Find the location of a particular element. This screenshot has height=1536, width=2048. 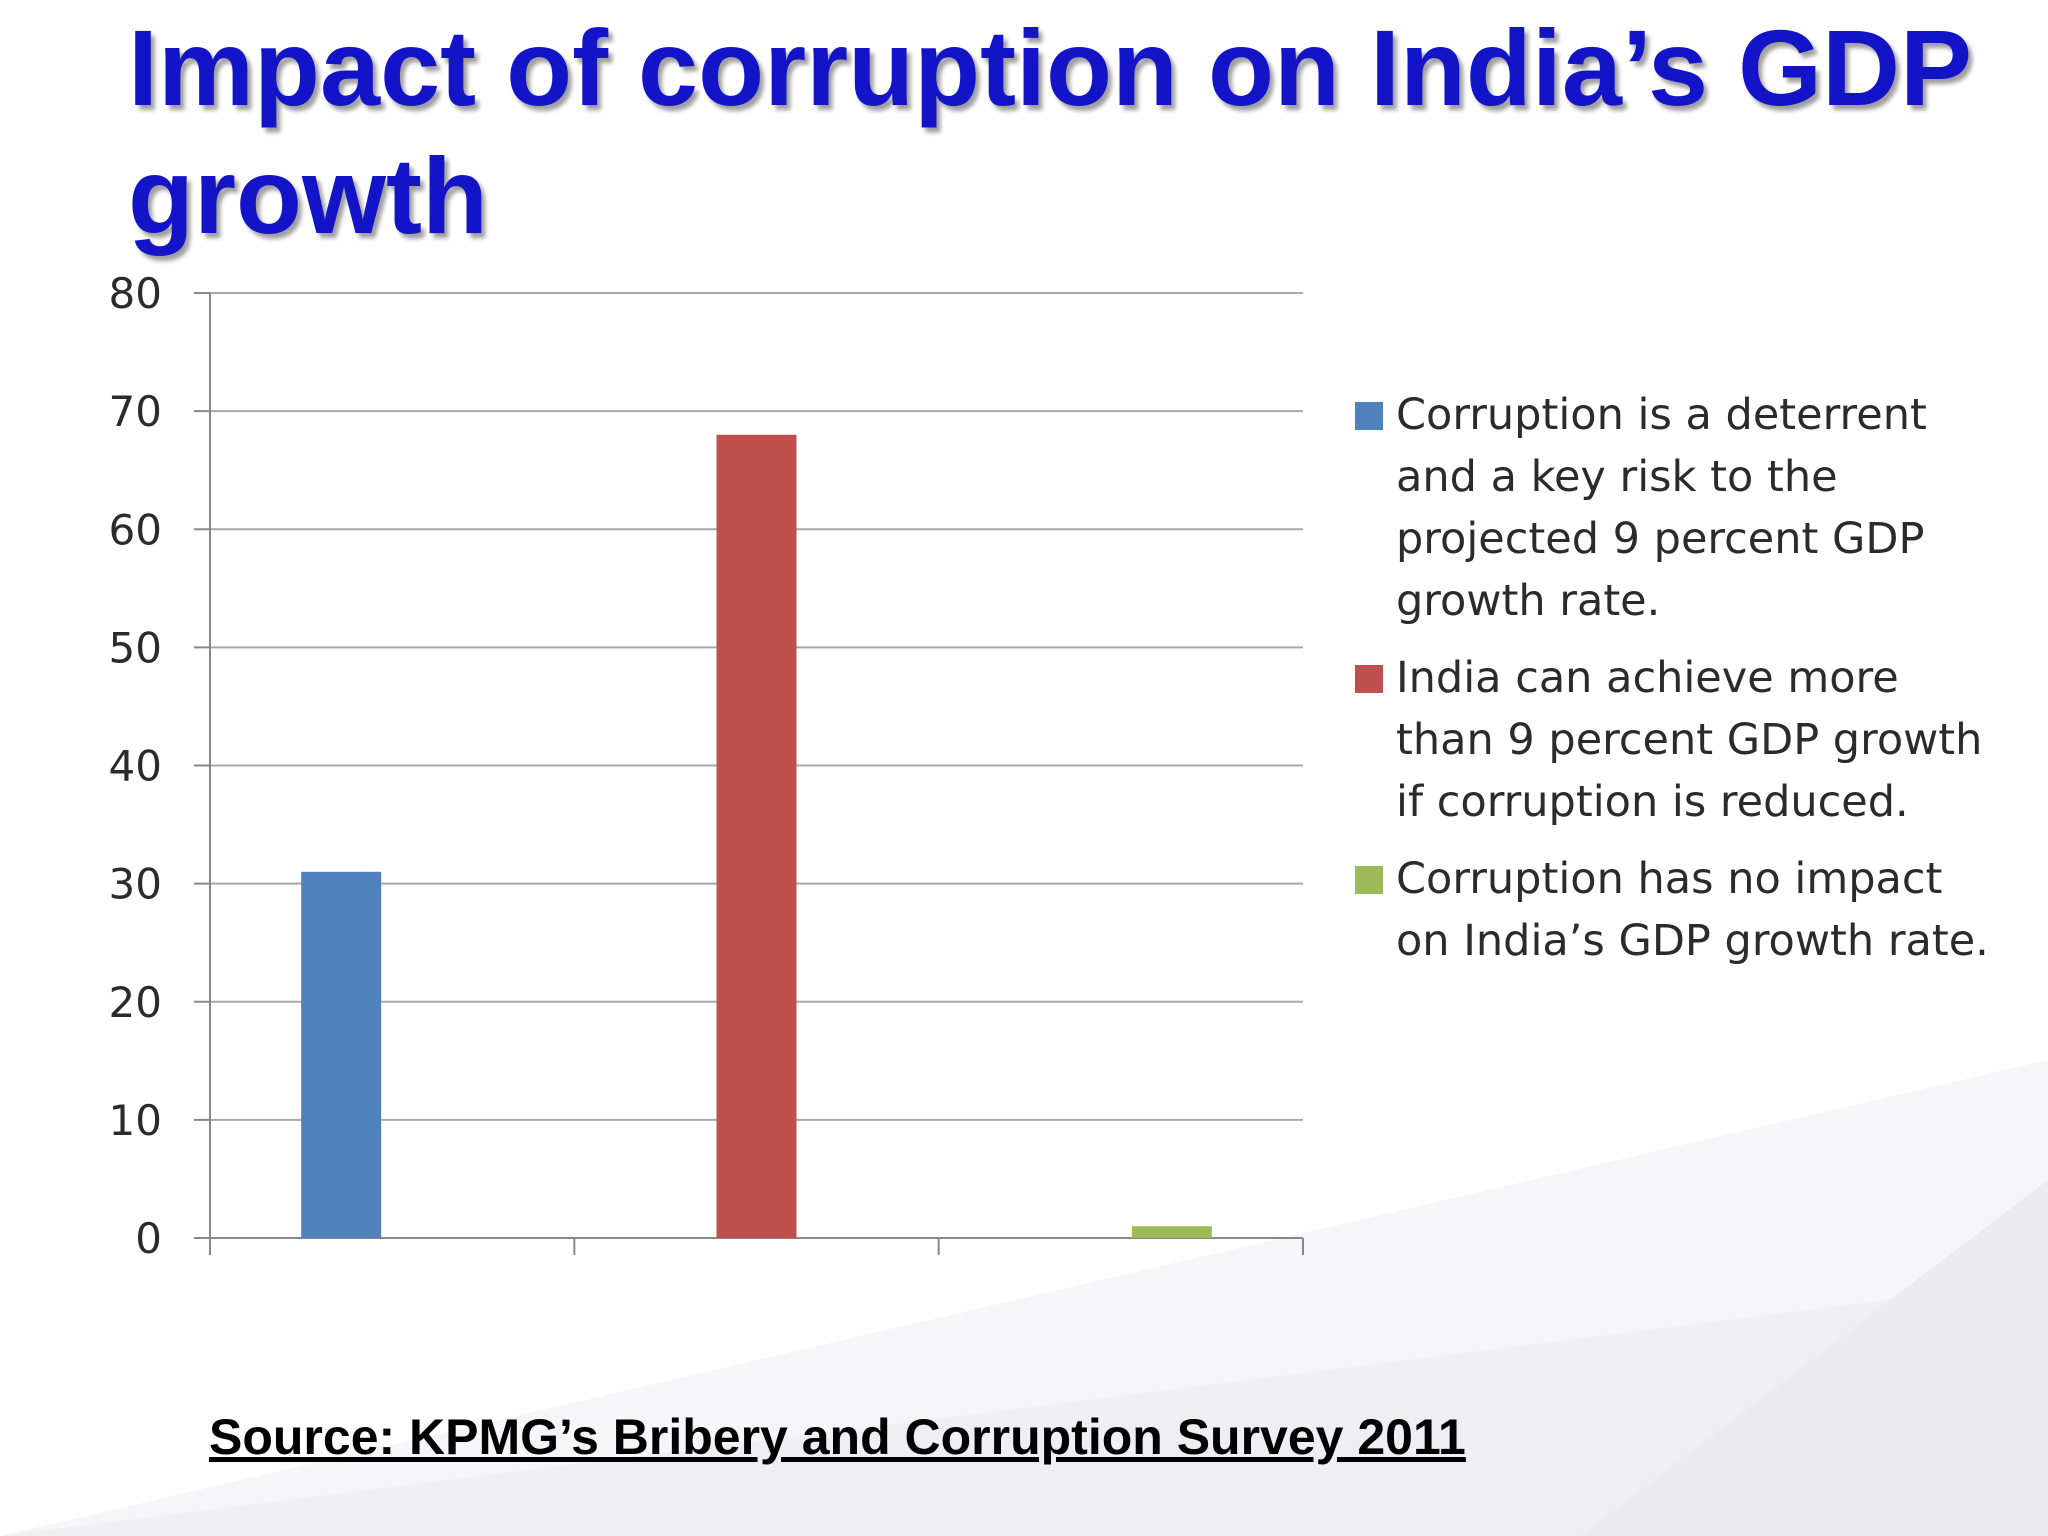

y-tick-label: 70 is located at coordinates (135, 411).